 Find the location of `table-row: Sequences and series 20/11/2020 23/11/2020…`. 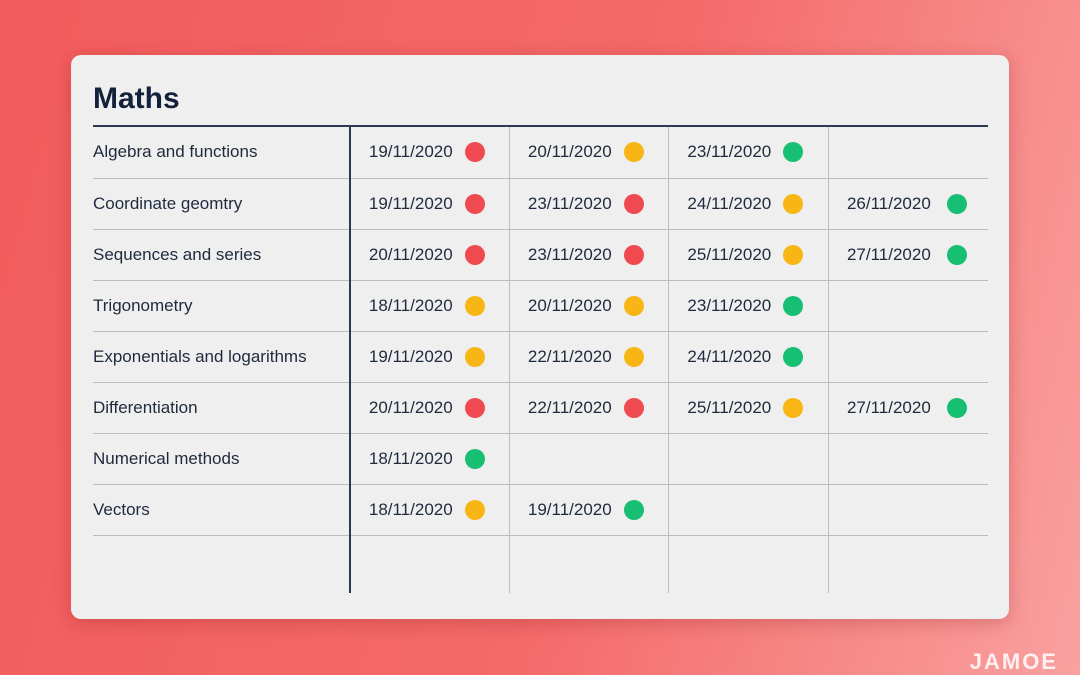

table-row: Sequences and series 20/11/2020 23/11/2020… is located at coordinates (540, 255).